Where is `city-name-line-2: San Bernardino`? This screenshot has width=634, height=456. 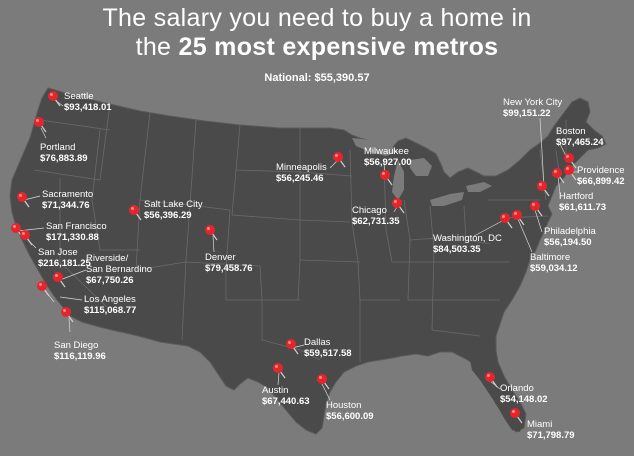
city-name-line-2: San Bernardino is located at coordinates (119, 269).